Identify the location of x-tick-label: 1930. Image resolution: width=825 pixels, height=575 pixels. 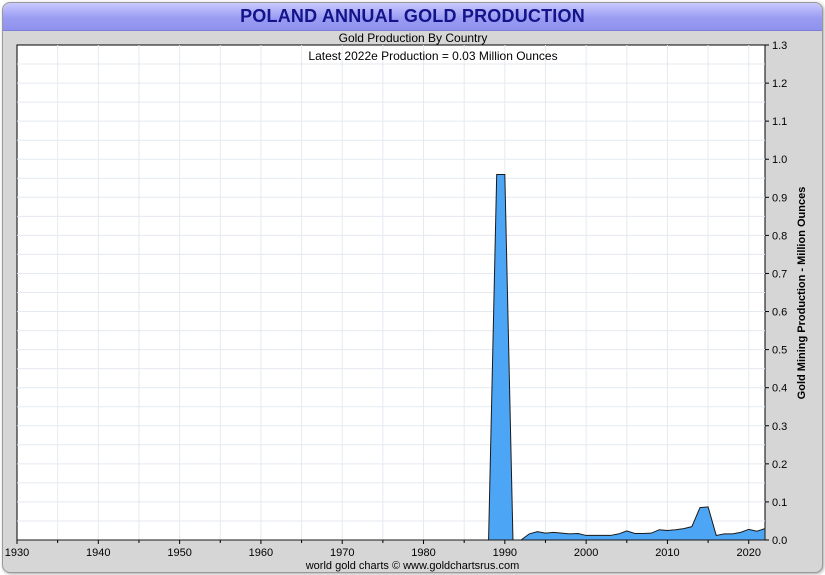
(17, 553).